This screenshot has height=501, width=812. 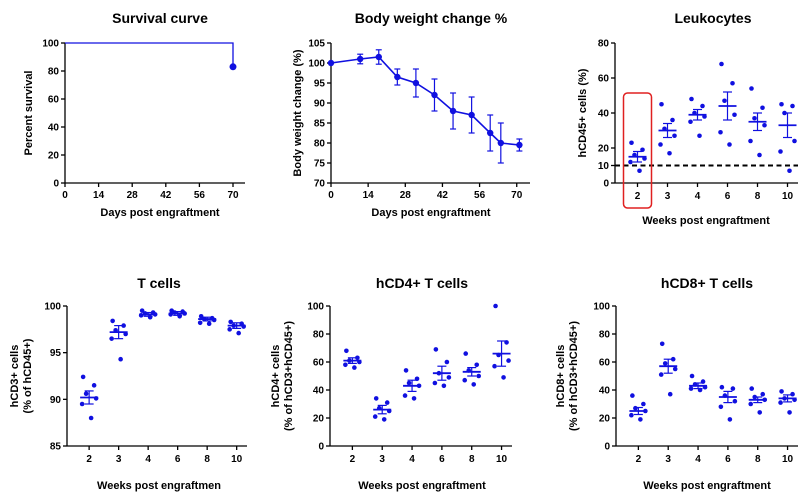 What do you see at coordinates (369, 195) in the screenshot?
I see `x-tick-label: 14` at bounding box center [369, 195].